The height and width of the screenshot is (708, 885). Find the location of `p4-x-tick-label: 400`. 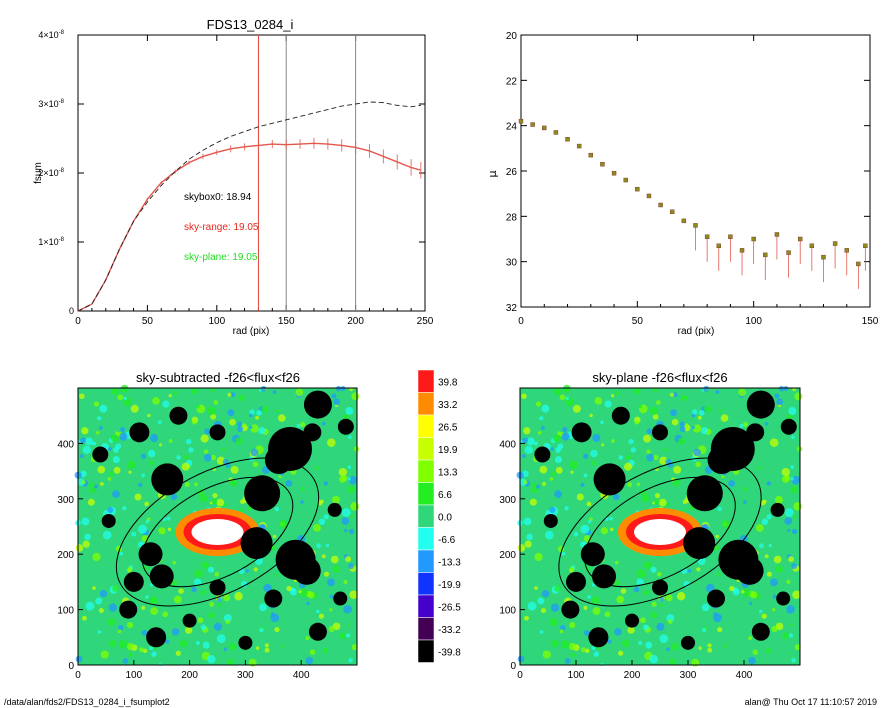

p4-x-tick-label: 400 is located at coordinates (744, 675).